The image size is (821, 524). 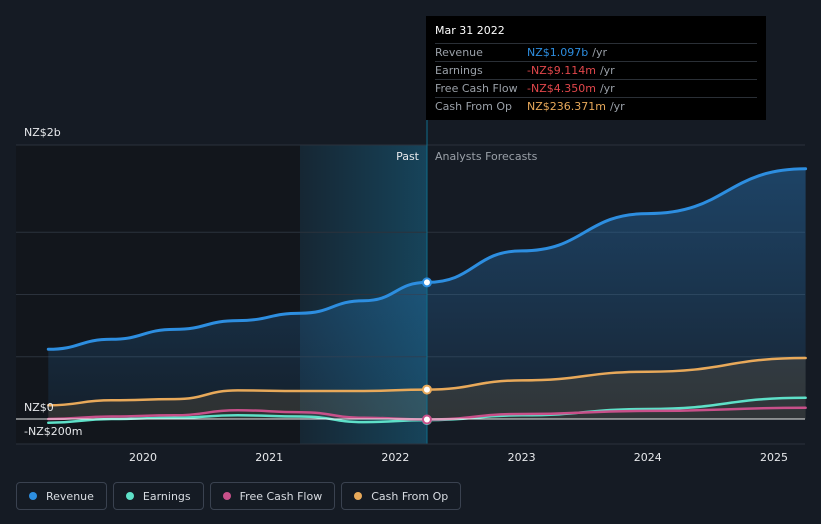 I want to click on x-tick-label: 2020, so click(x=143, y=457).